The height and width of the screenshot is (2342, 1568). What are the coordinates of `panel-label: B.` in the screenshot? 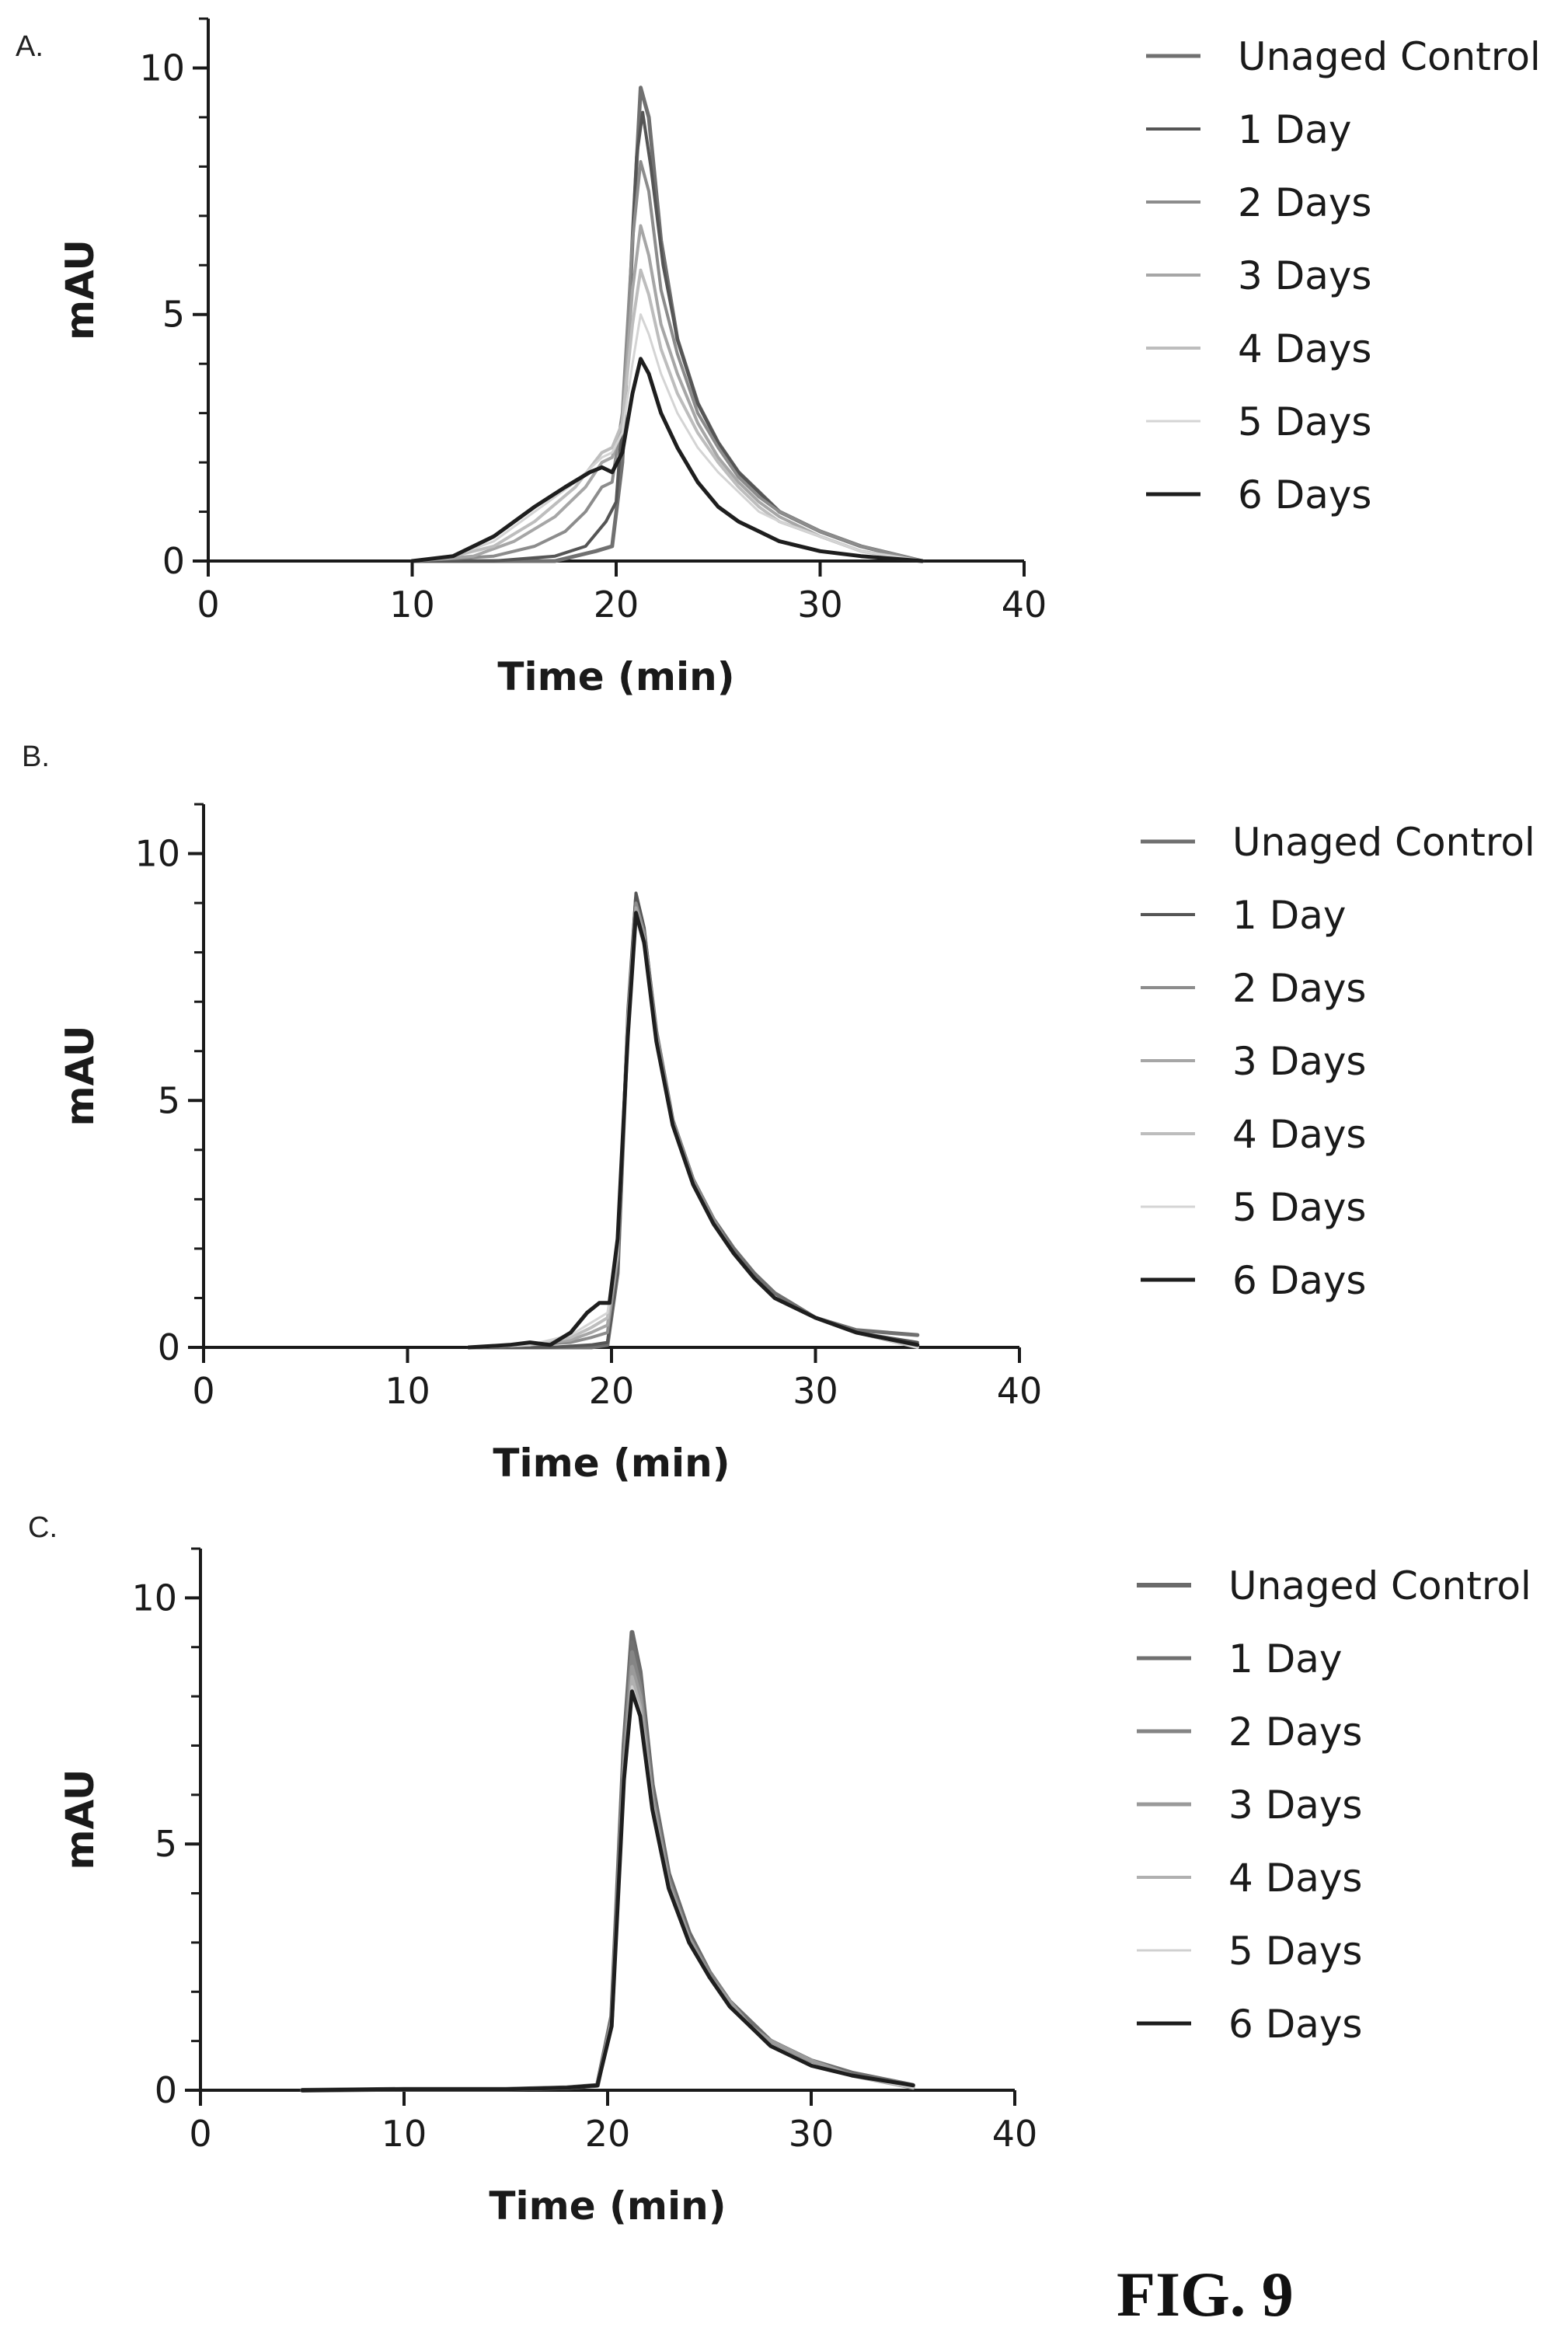 It's located at (36, 757).